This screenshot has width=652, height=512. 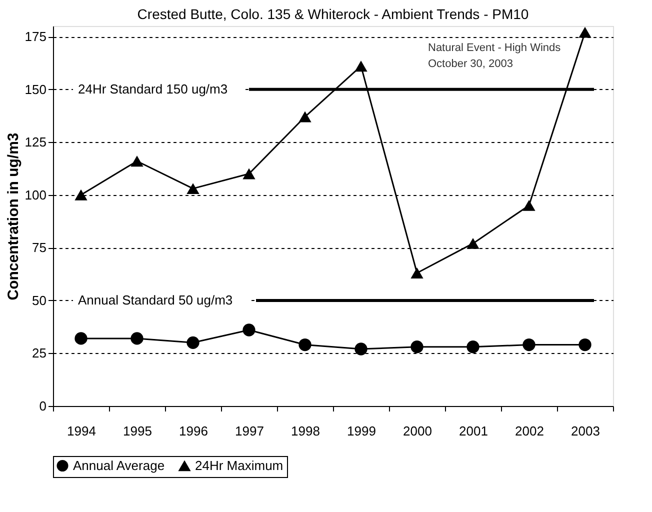 What do you see at coordinates (361, 431) in the screenshot?
I see `x-tick-label: 1999` at bounding box center [361, 431].